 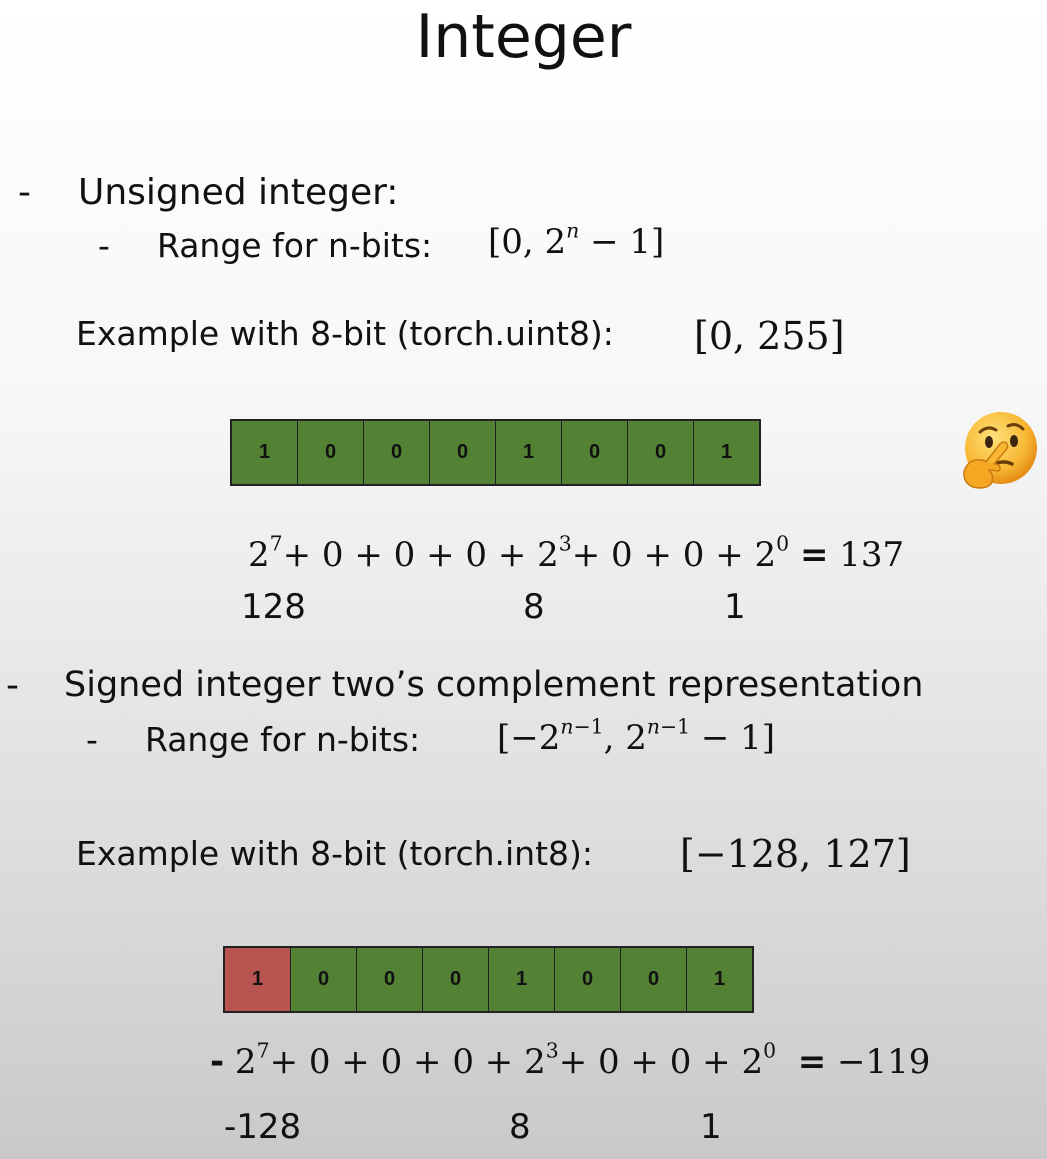 What do you see at coordinates (570, 1060) in the screenshot?
I see `signed-equation: - 27+ 0 + 0 + 0 + 23+ 0 + 0 + 20 = −119` at bounding box center [570, 1060].